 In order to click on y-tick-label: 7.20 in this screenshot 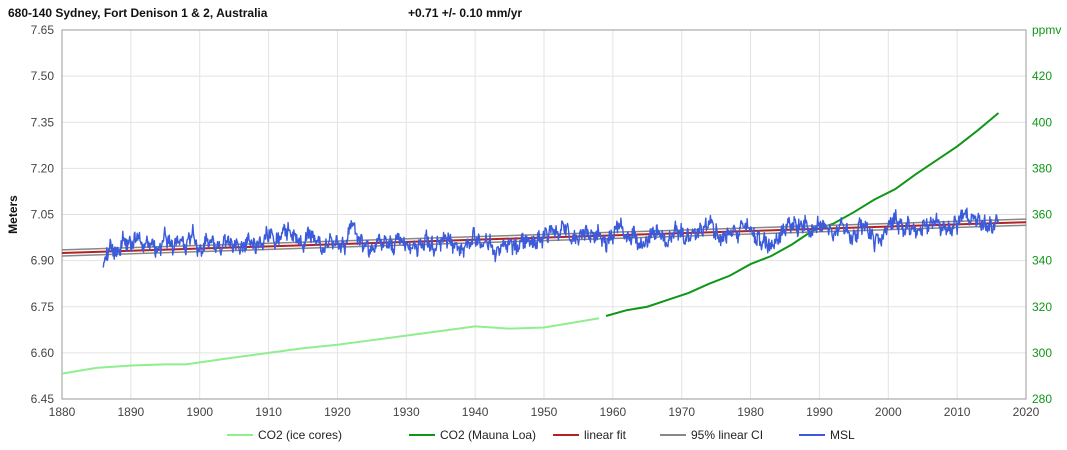, I will do `click(43, 168)`.